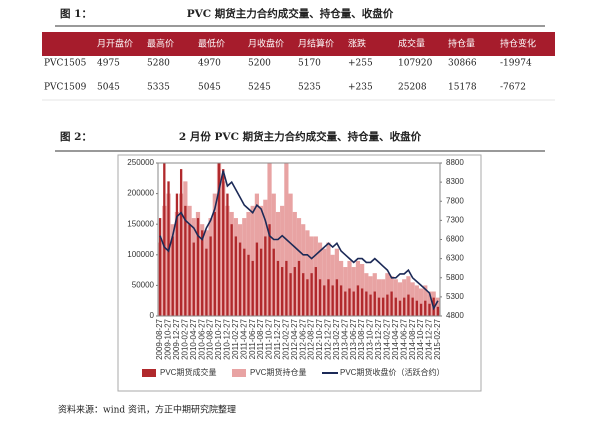 This screenshot has width=595, height=423. Describe the element at coordinates (108, 88) in the screenshot. I see `table-cell: 5045` at that location.